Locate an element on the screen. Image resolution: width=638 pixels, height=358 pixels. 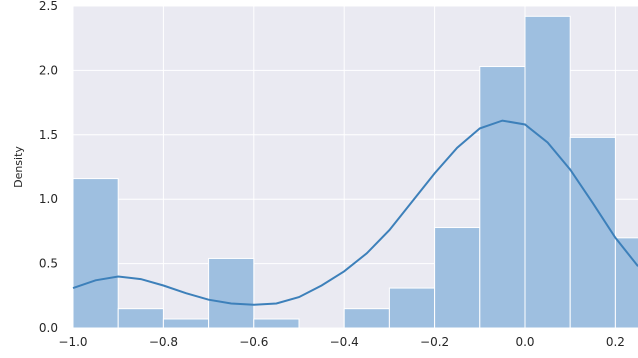
x-tick-label: −0.8 is located at coordinates (163, 342).